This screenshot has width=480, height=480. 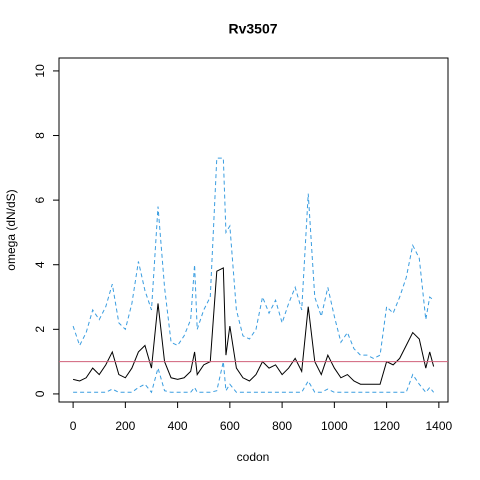 I want to click on x-tick-label: 400, so click(x=178, y=426).